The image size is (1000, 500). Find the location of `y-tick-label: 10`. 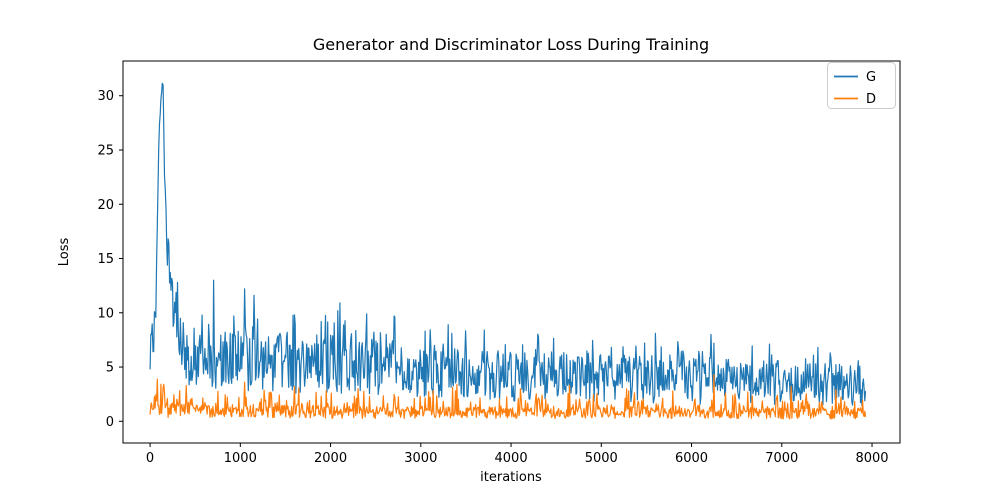

y-tick-label: 10 is located at coordinates (105, 313).